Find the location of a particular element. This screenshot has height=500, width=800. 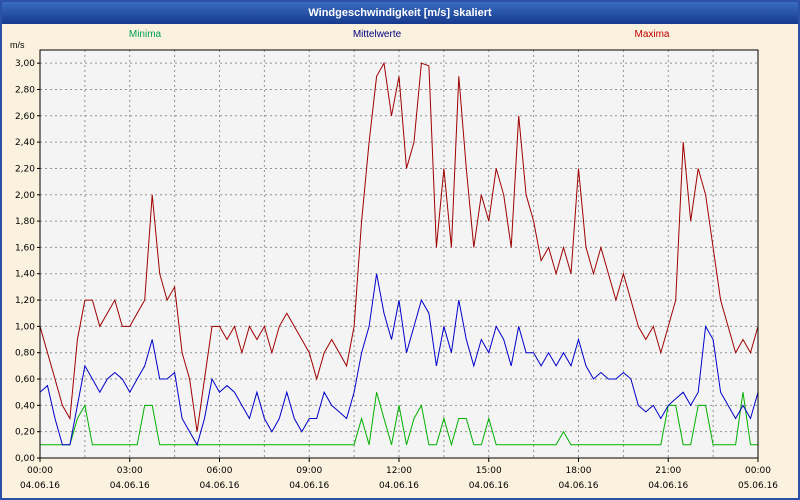

svg-text: 3,00 is located at coordinates (25, 64).